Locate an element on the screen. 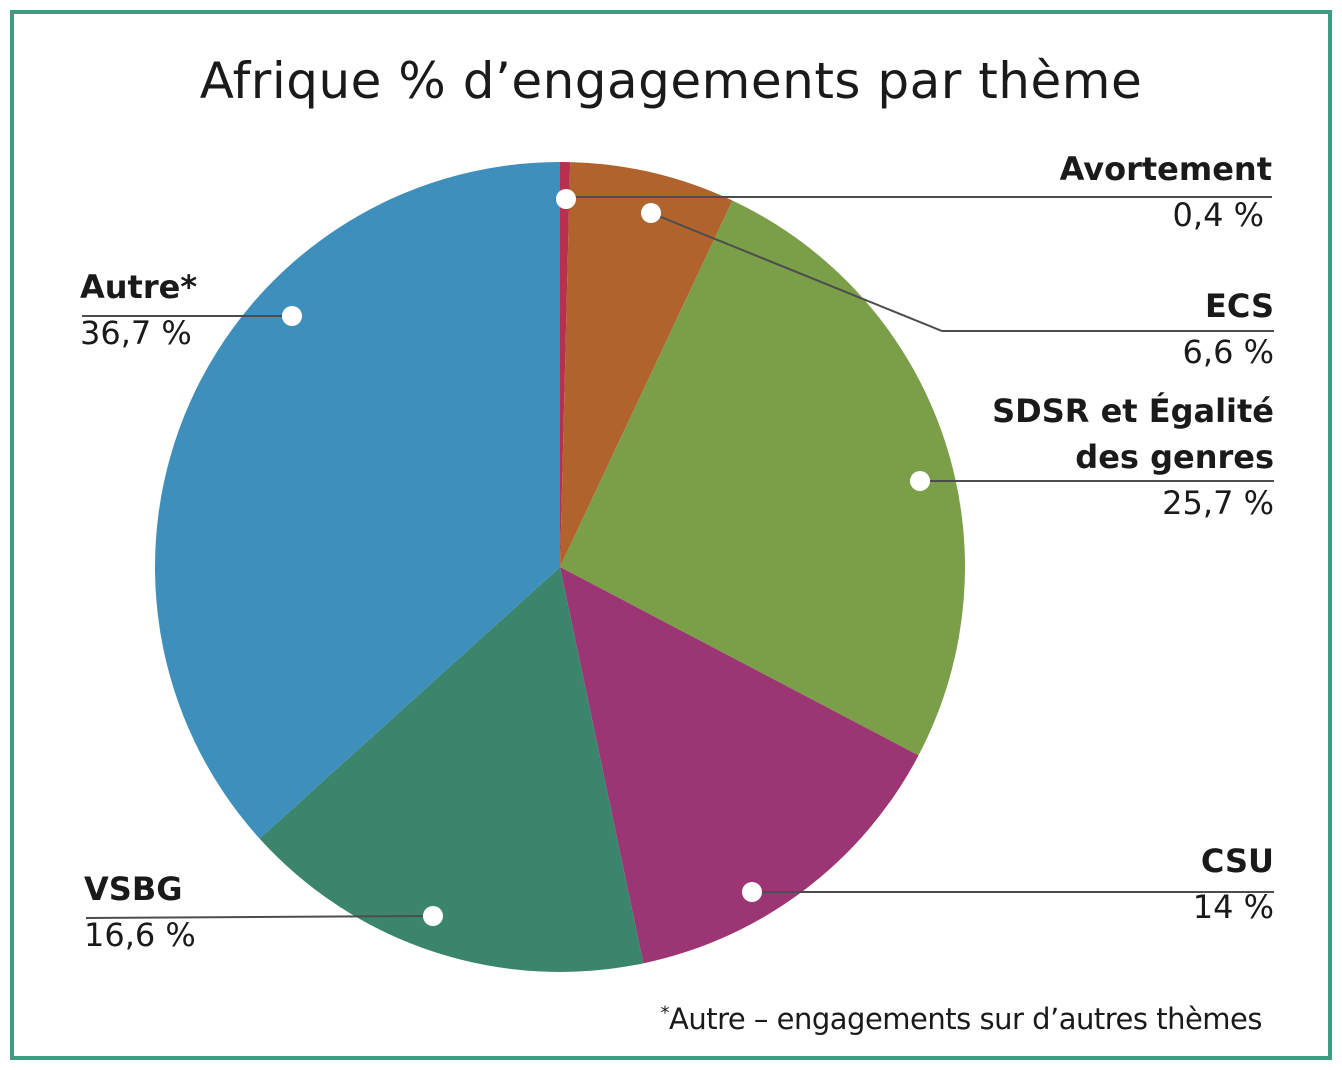  slice-value: 6,6 % is located at coordinates (1228, 352).